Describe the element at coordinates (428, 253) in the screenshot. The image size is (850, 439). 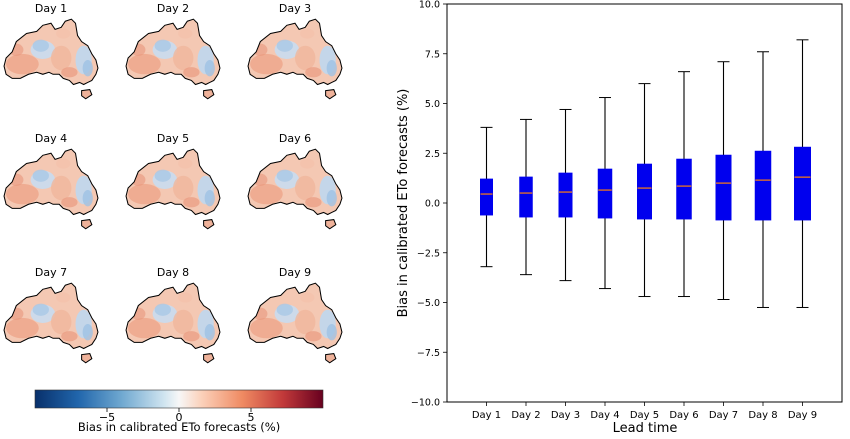
I see `y-tick-label: −2.5` at that location.